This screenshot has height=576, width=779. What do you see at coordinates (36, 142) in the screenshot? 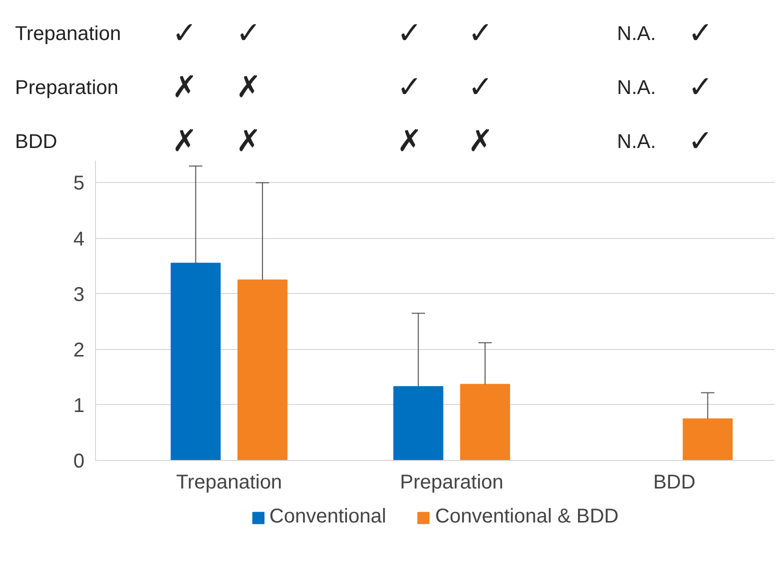
I see `text: BDD` at bounding box center [36, 142].